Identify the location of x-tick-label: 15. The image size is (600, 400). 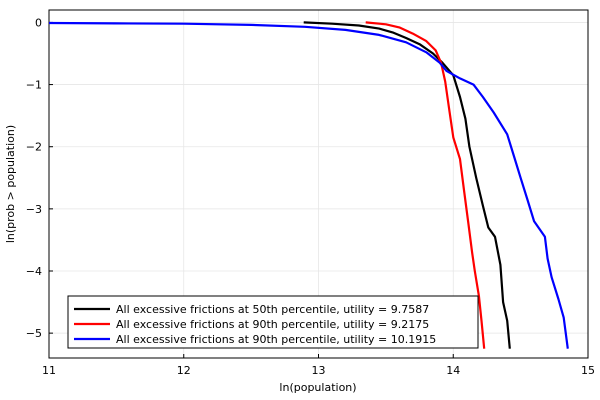
(588, 370).